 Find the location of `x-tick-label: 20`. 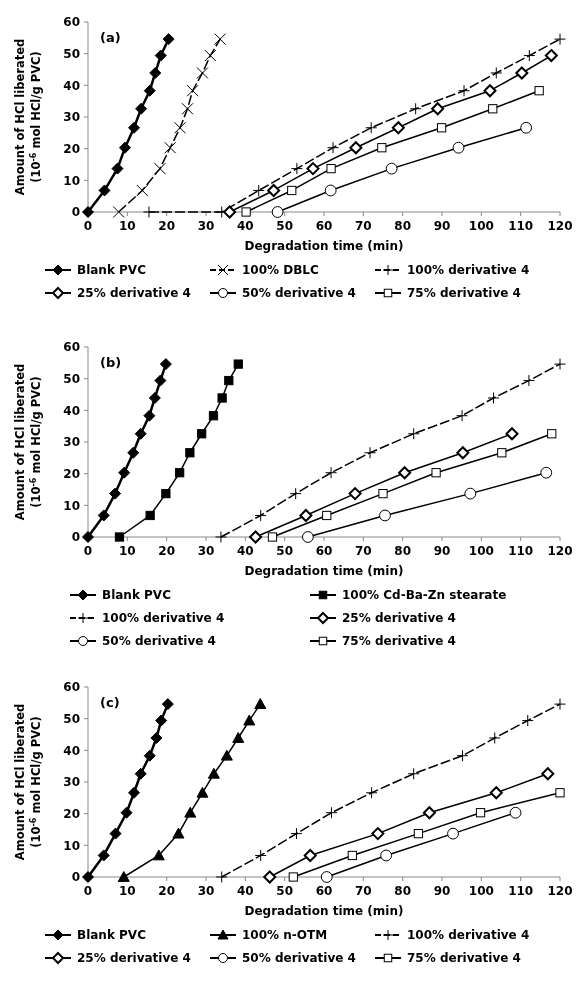

x-tick-label: 20 is located at coordinates (167, 551).